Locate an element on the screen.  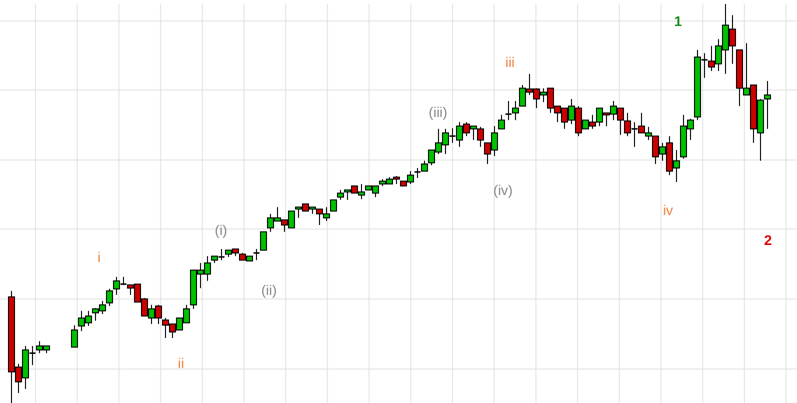
annotation: (i) is located at coordinates (221, 230).